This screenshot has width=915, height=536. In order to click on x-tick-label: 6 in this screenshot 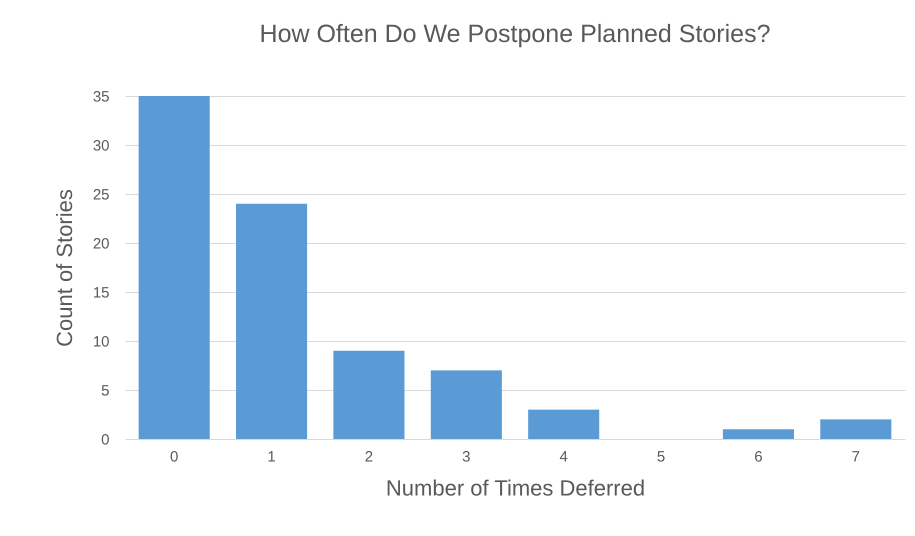, I will do `click(758, 457)`.